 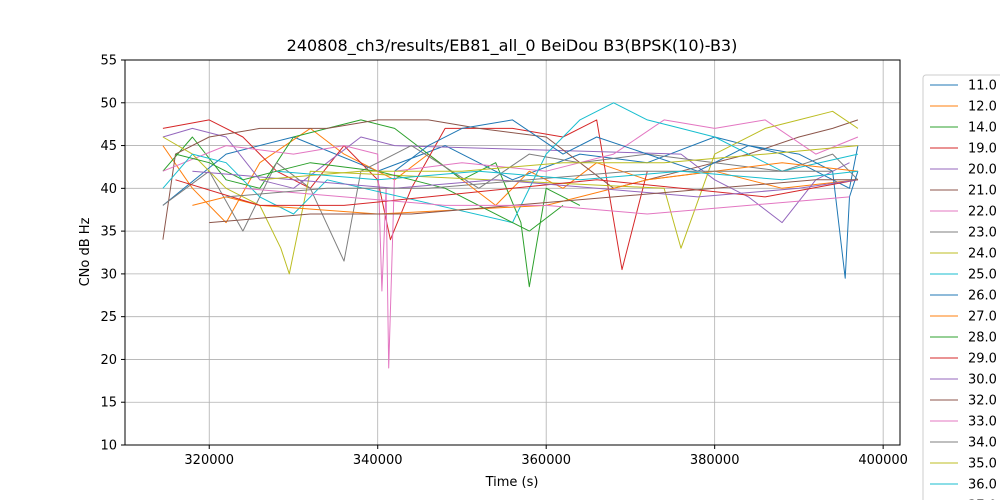 I want to click on legend-label: 33.0, so click(x=982, y=422).